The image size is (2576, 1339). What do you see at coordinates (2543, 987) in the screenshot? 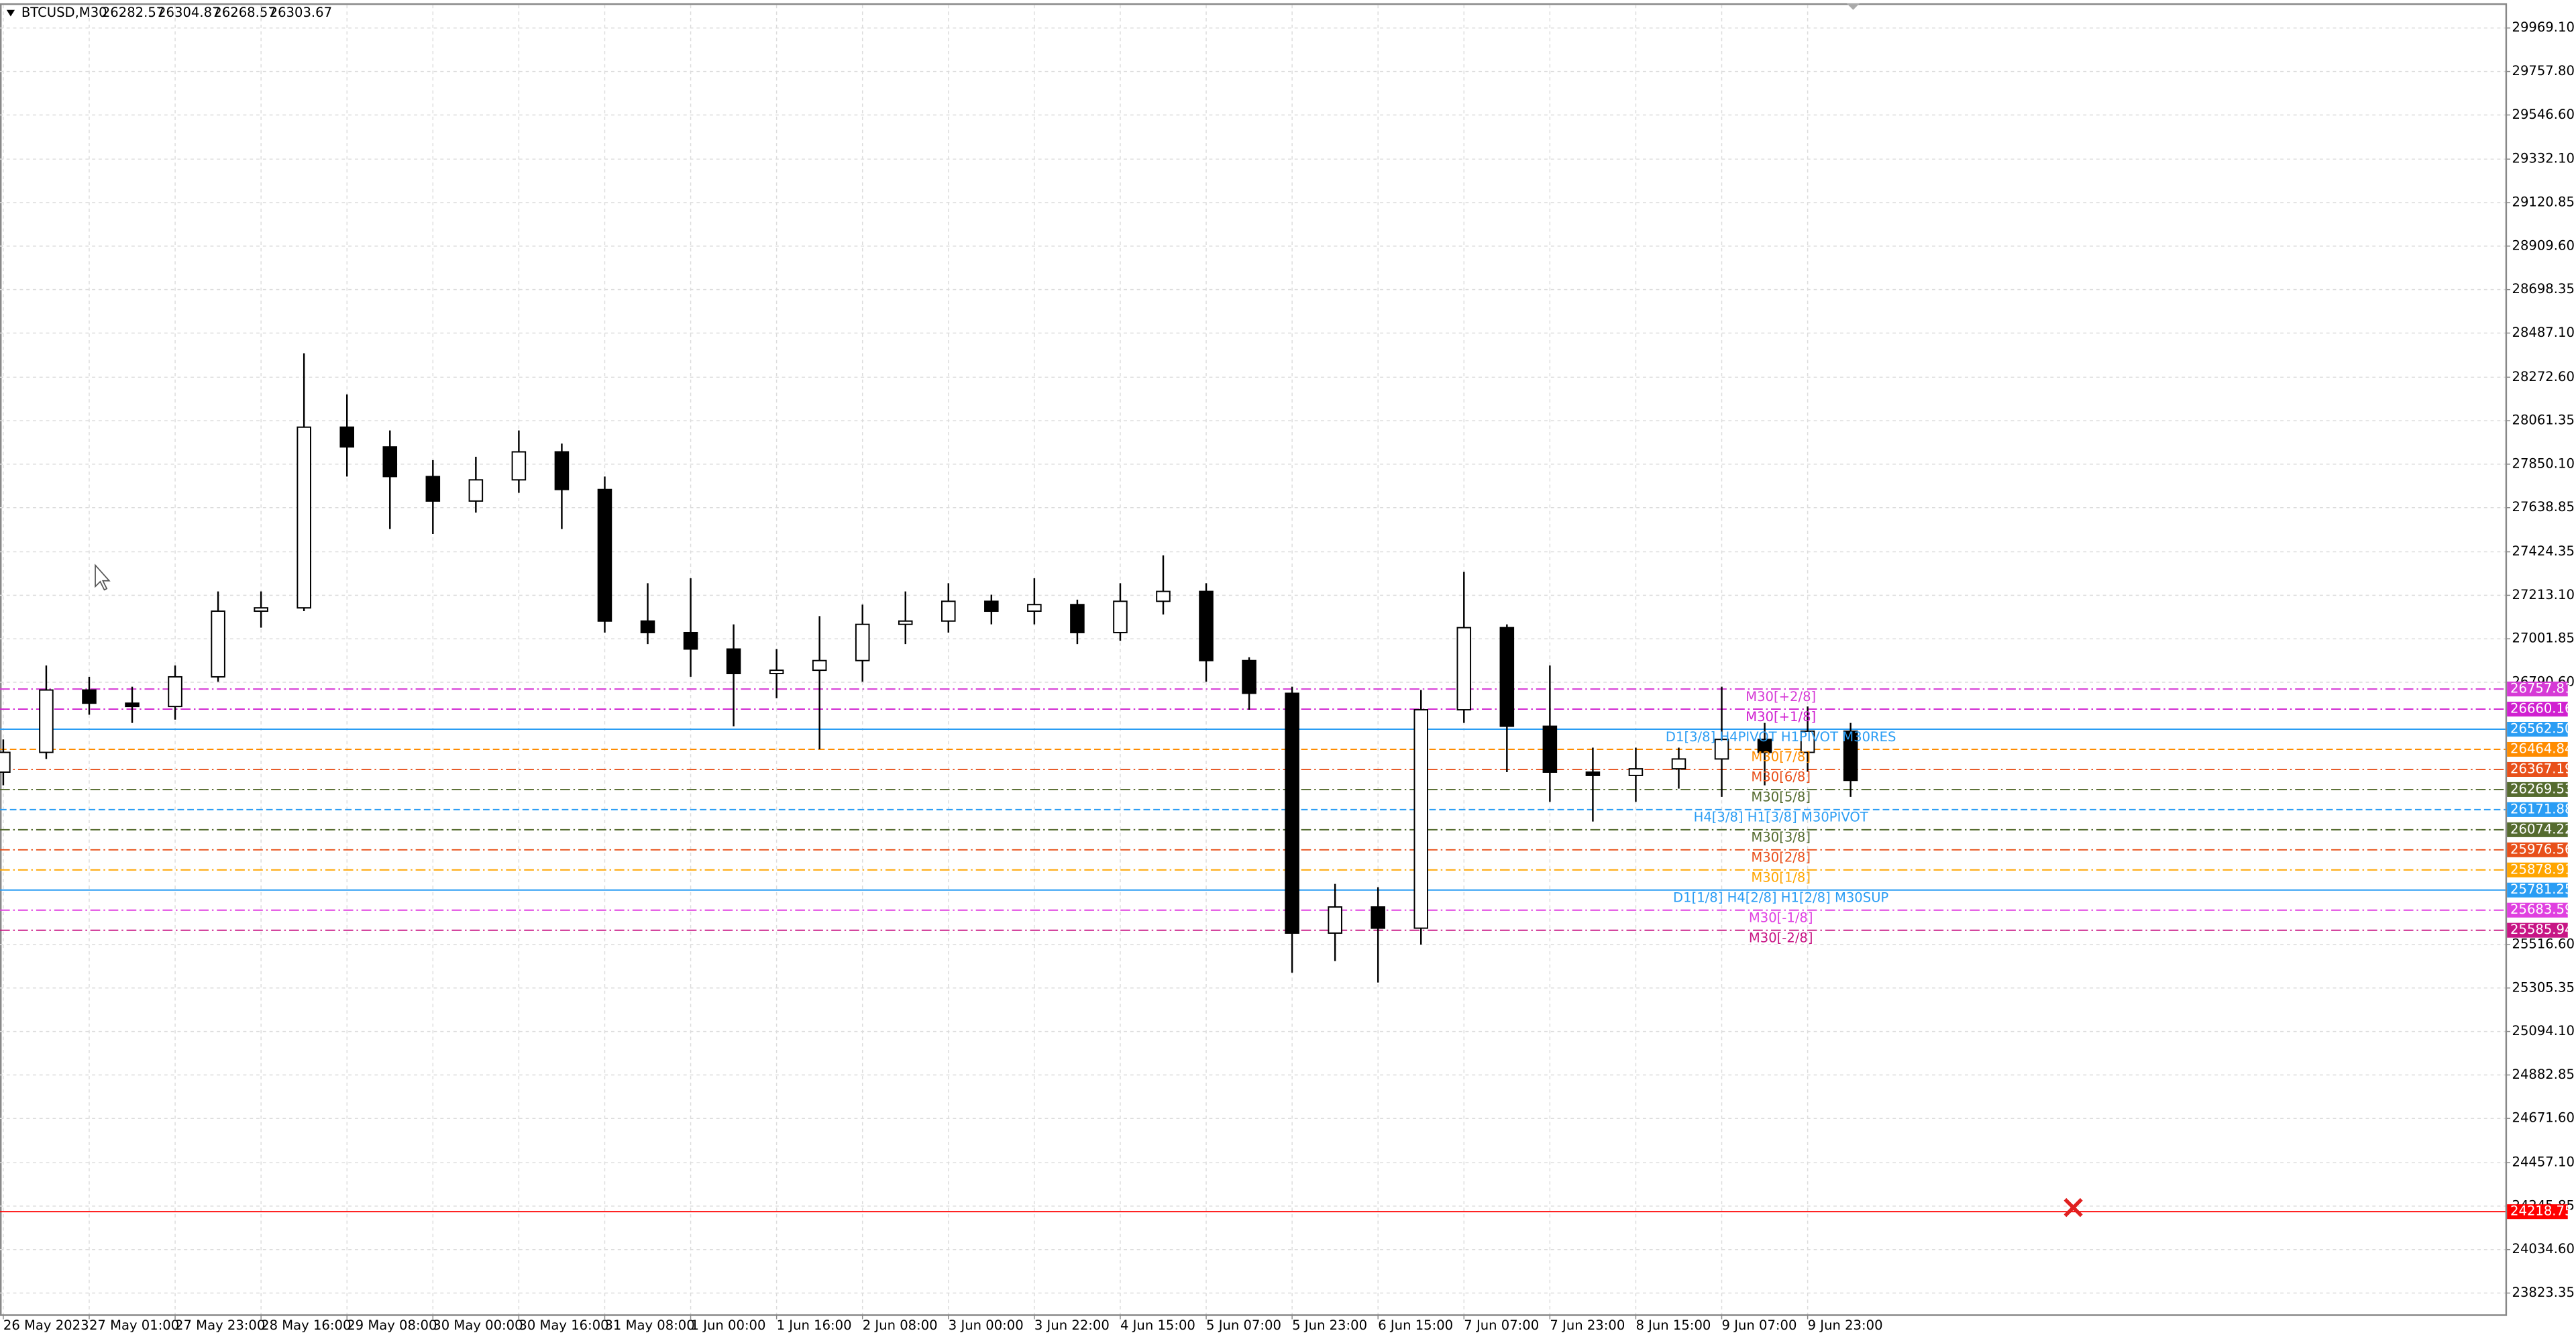
I see `y-tick-label: 25305.35` at bounding box center [2543, 987].